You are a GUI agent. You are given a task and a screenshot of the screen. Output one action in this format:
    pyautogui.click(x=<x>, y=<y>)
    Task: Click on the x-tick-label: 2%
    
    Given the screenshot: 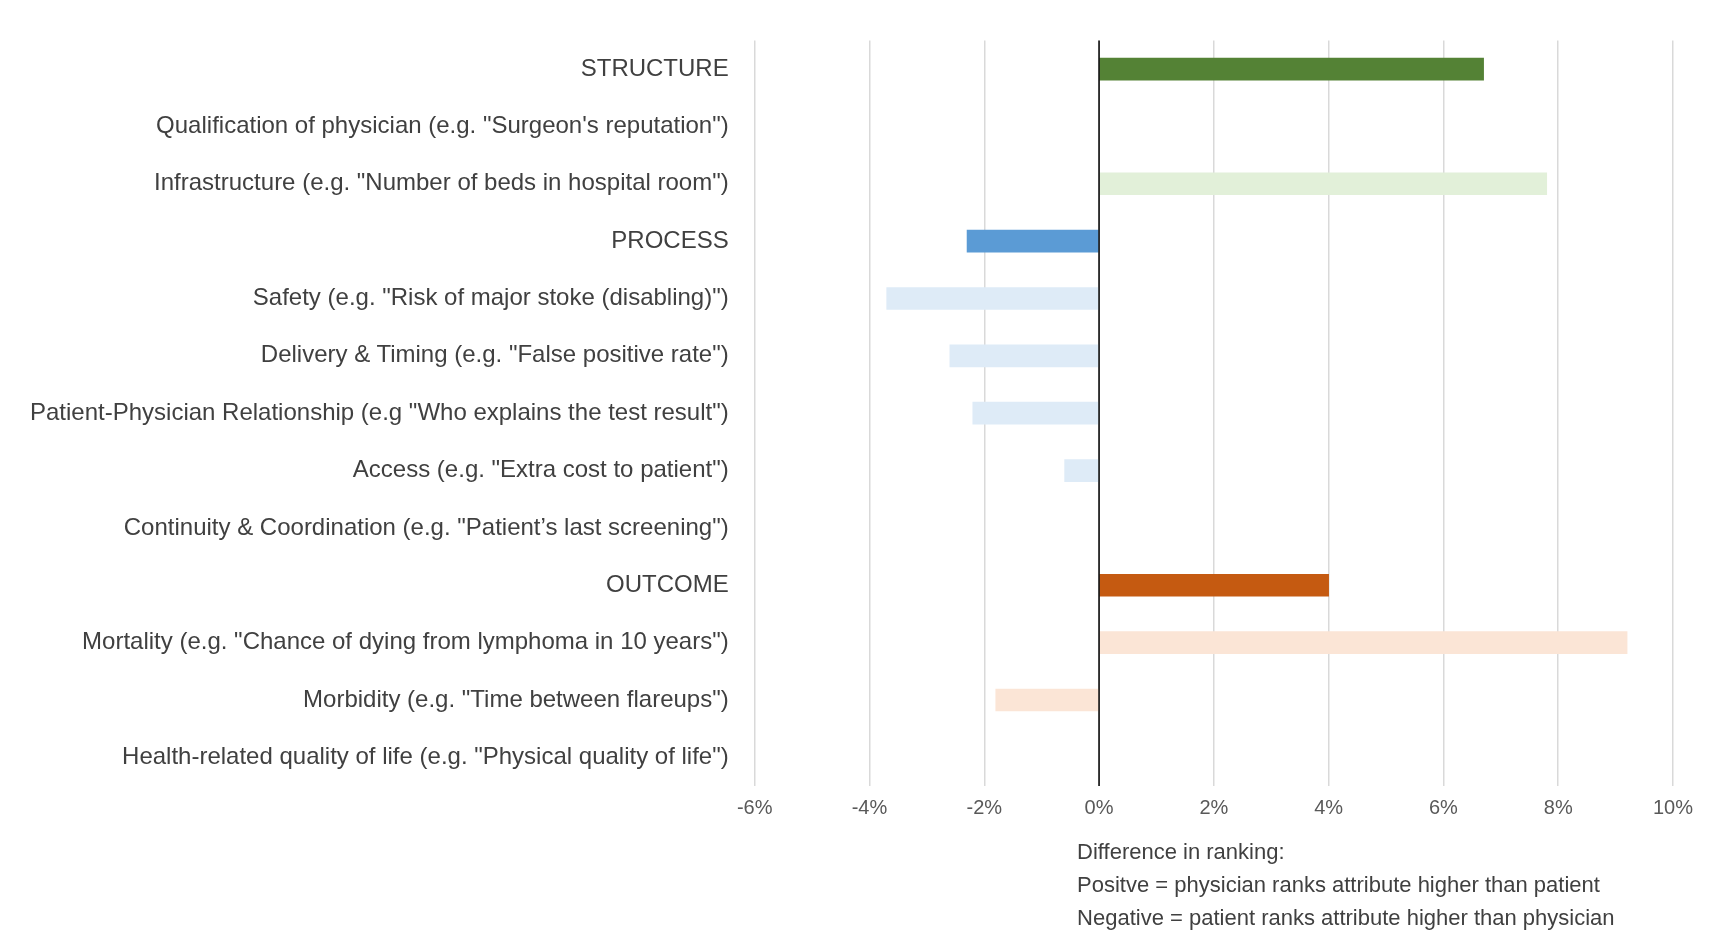 What is the action you would take?
    pyautogui.click(x=1214, y=806)
    